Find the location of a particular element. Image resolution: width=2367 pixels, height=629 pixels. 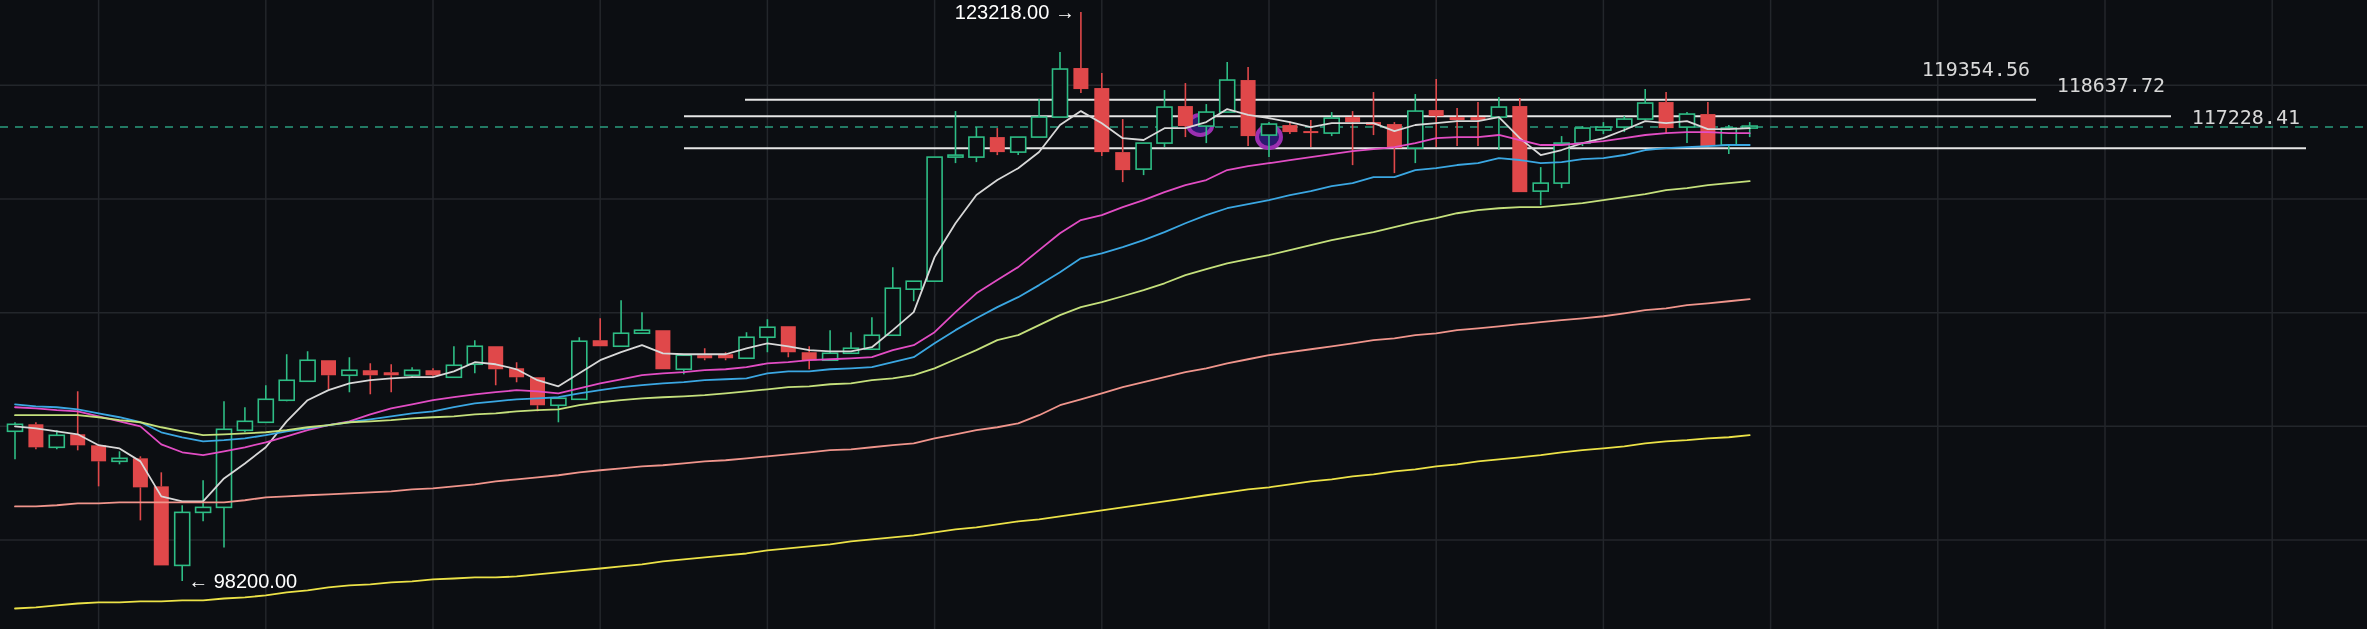

ref-line-label: 117228.41 is located at coordinates (2245, 117).